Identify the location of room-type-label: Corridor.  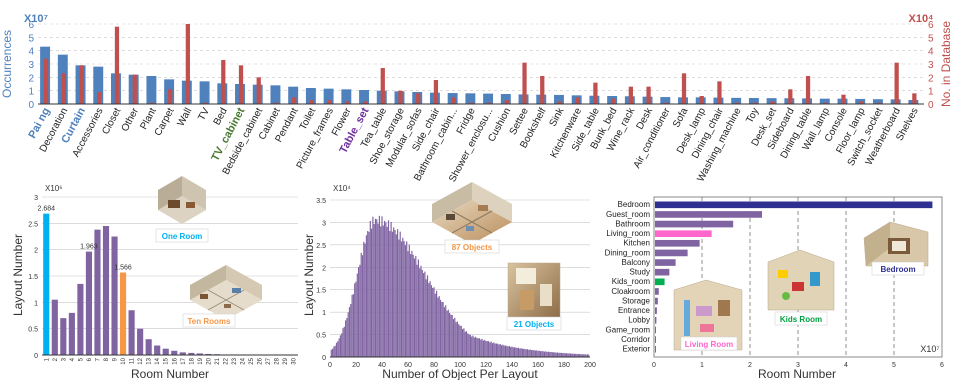
(635, 339).